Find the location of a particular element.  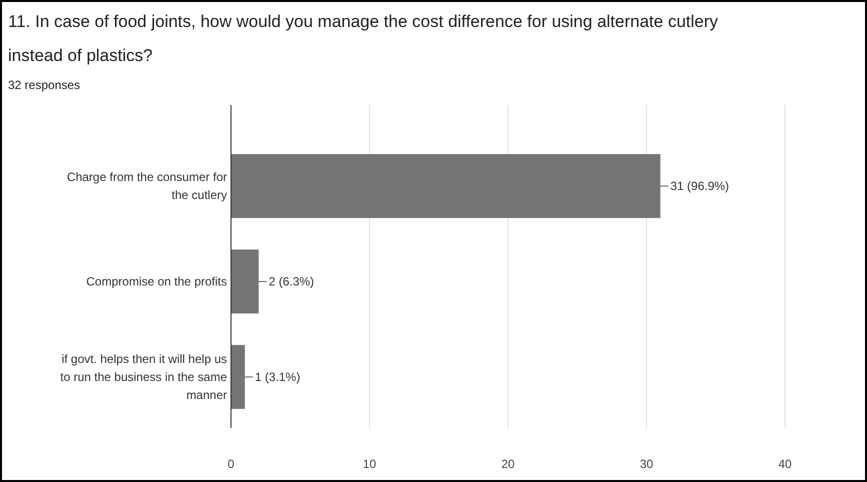

y-tick-label: if govt. helps then it will help us to run the business in the same manner is located at coordinates (144, 377).